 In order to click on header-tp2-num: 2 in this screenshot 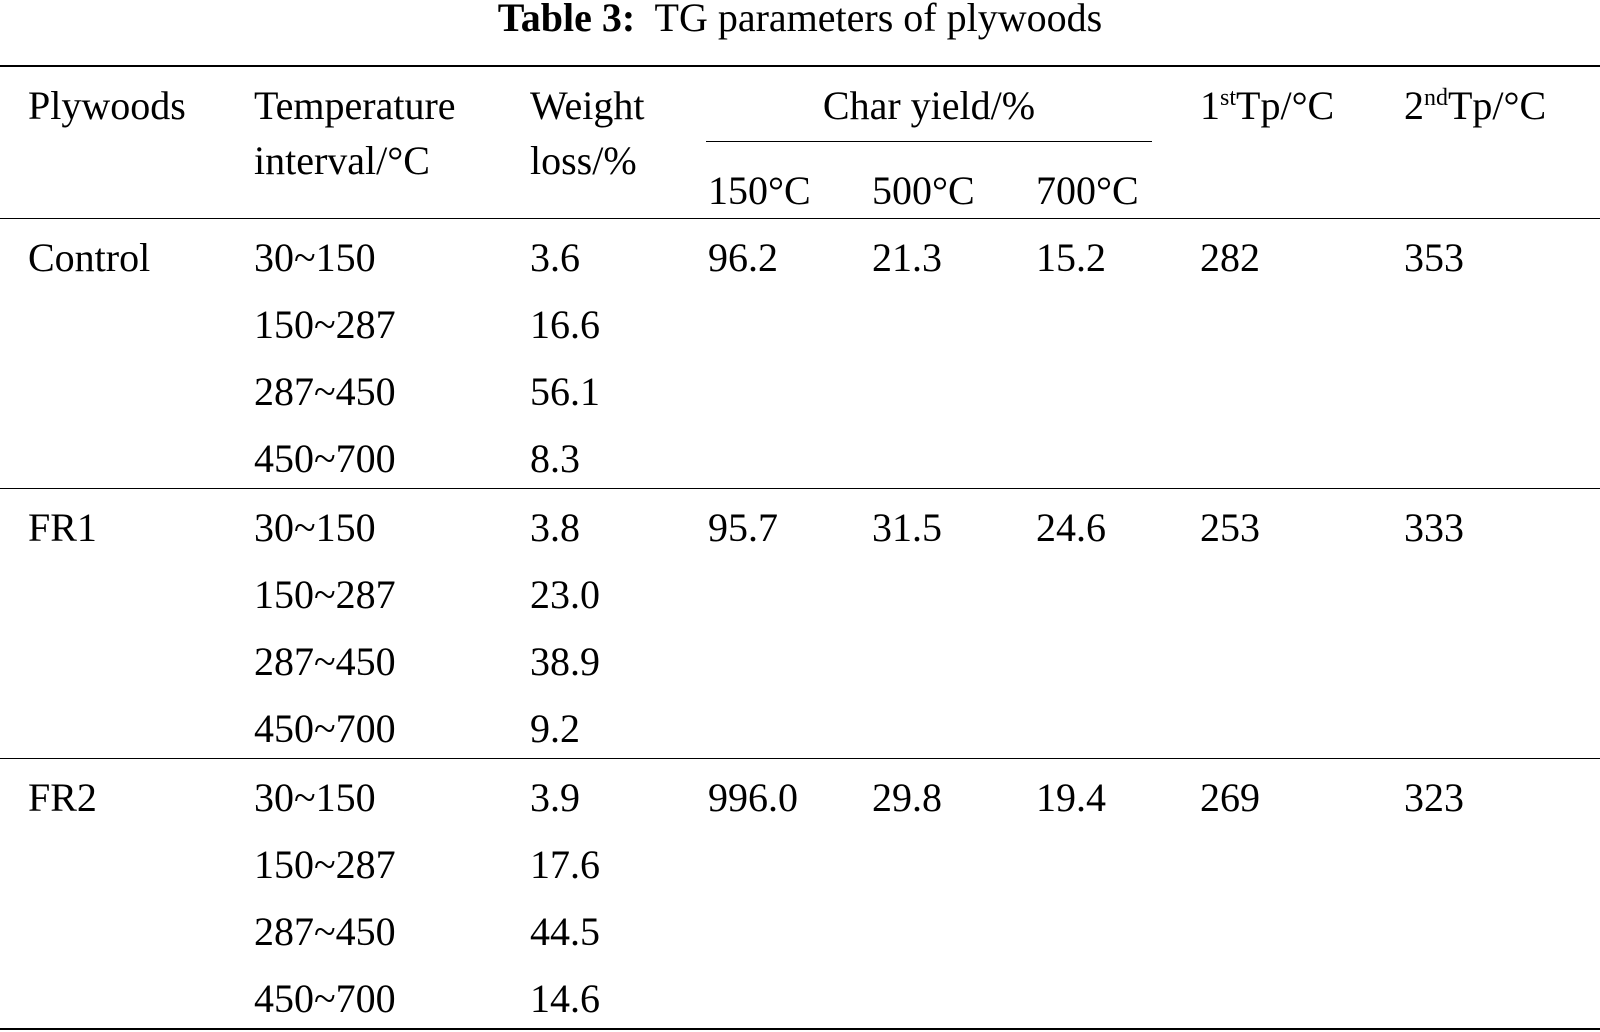, I will do `click(1414, 105)`.